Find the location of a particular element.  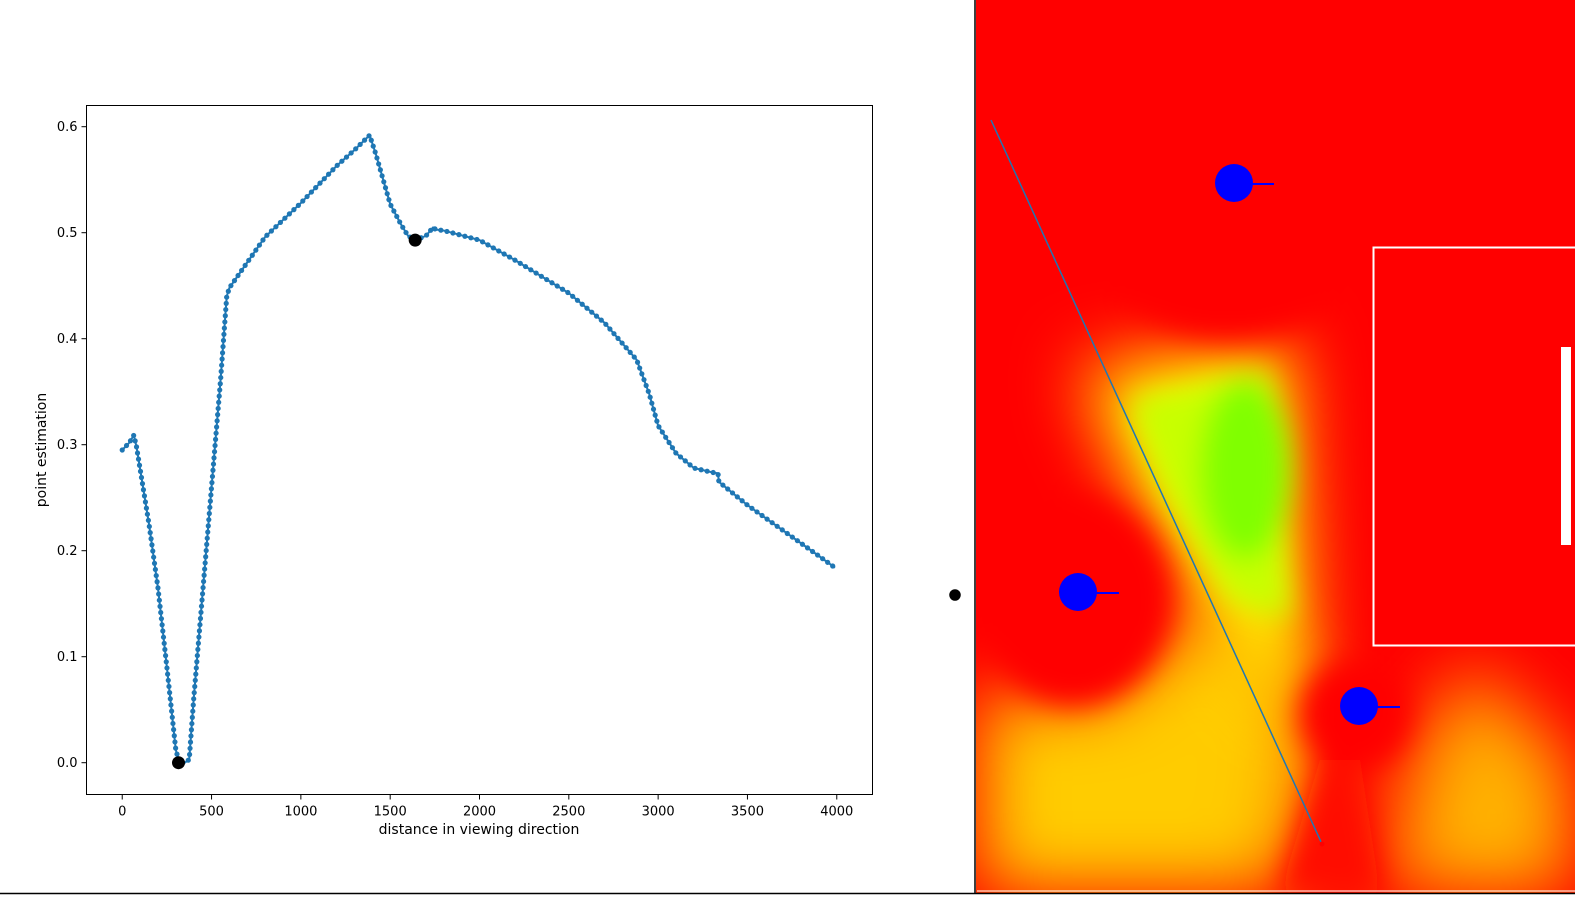

x-tick-label: 3000 is located at coordinates (658, 812).